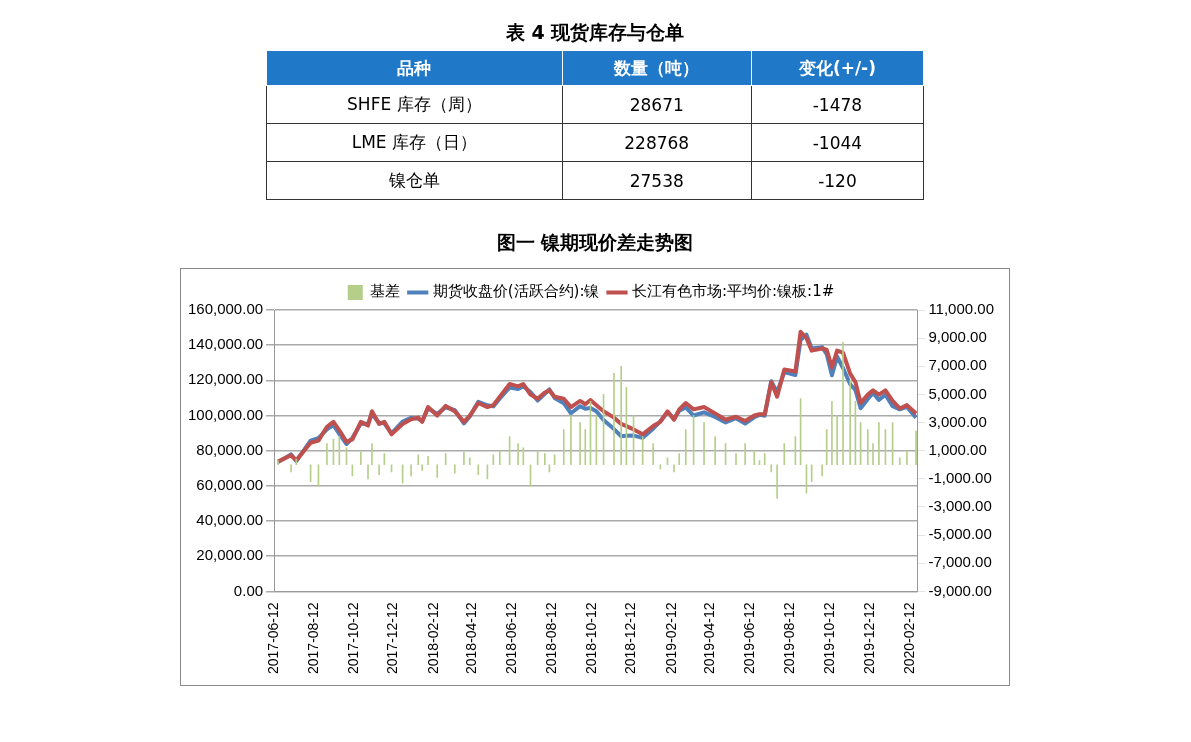 The width and height of the screenshot is (1191, 742). Describe the element at coordinates (957, 449) in the screenshot. I see `y2-tick-label: 1,000.00` at that location.